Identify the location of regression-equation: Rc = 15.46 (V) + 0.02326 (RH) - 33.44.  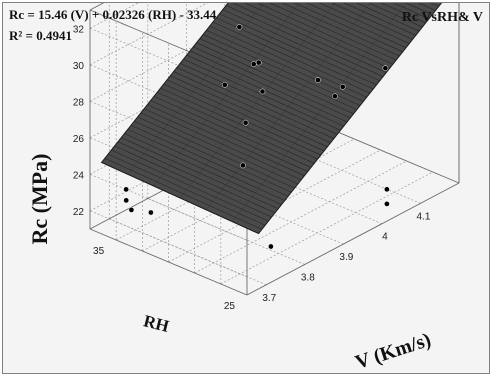
(113, 14).